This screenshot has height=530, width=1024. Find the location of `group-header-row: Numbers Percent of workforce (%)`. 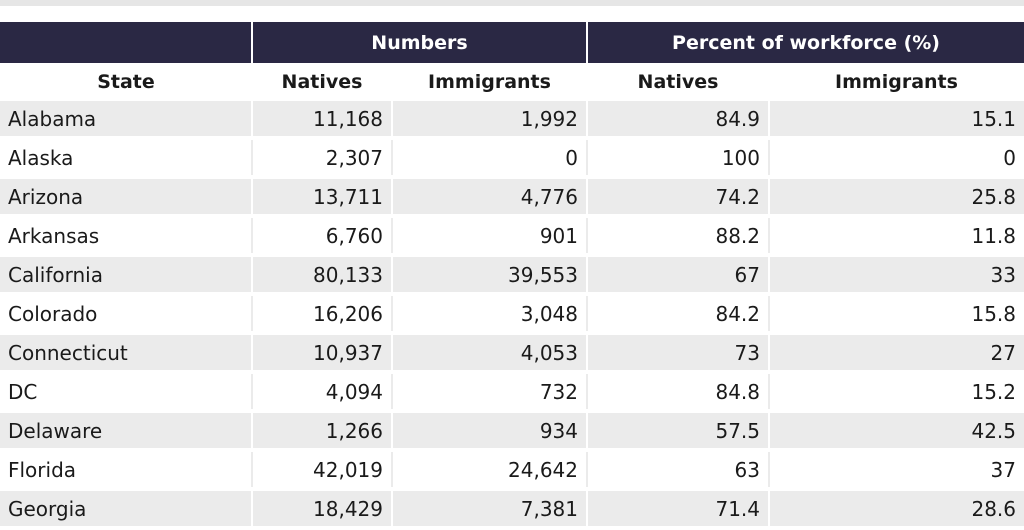

group-header-row: Numbers Percent of workforce (%) is located at coordinates (512, 42).